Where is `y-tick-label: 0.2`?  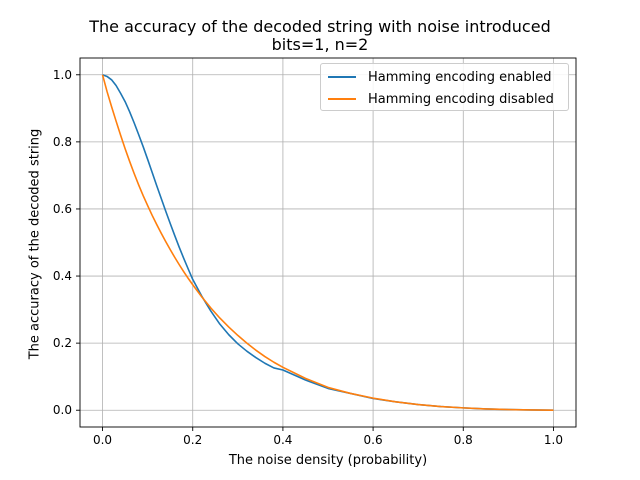 y-tick-label: 0.2 is located at coordinates (62, 343).